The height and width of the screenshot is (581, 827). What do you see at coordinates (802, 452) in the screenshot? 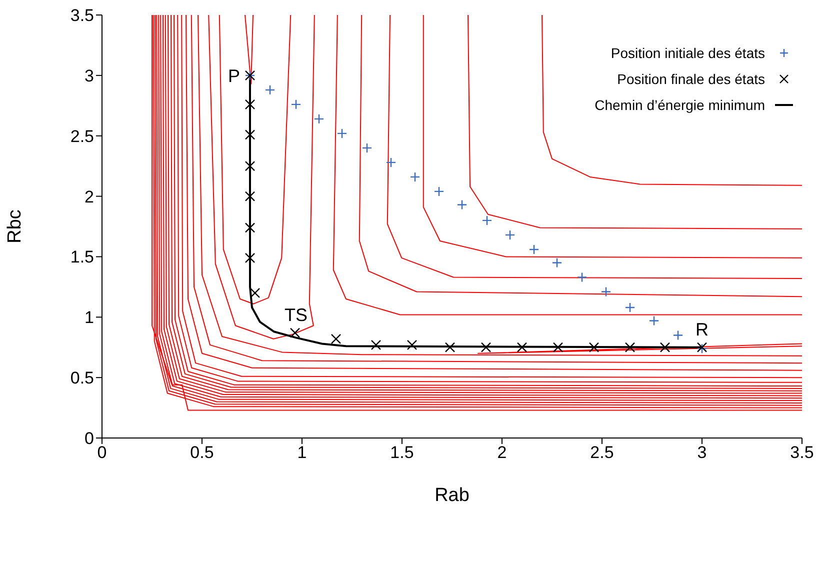
I see `x-tick-label: 3.5` at bounding box center [802, 452].